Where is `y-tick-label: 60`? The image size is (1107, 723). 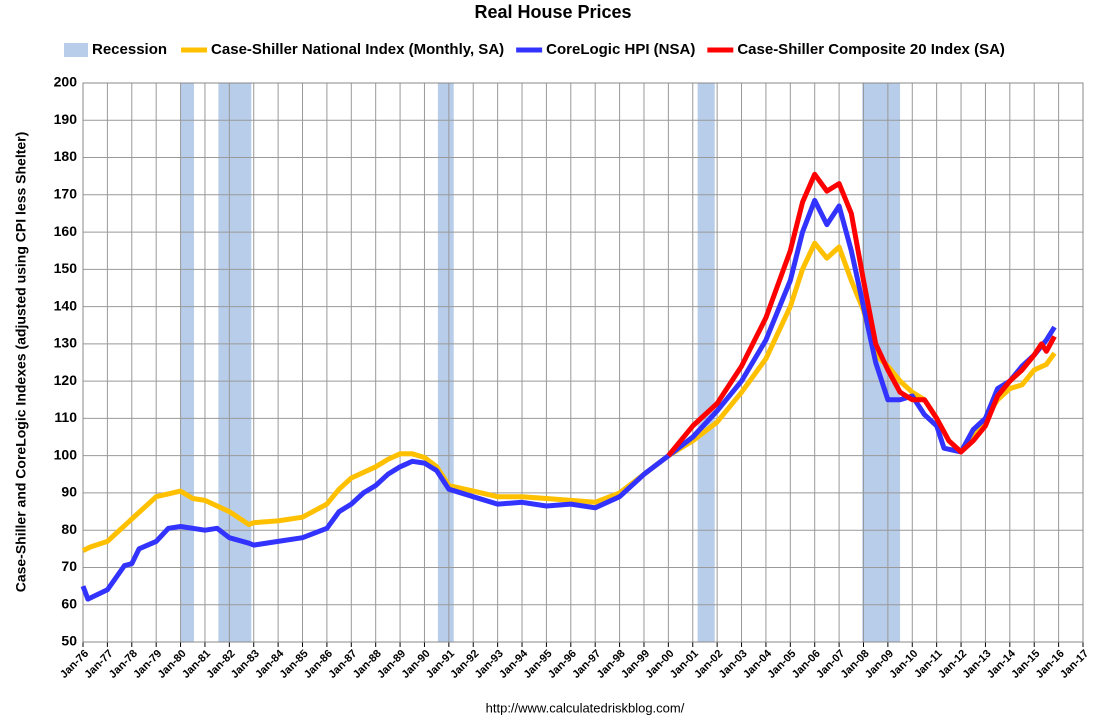 y-tick-label: 60 is located at coordinates (69, 603).